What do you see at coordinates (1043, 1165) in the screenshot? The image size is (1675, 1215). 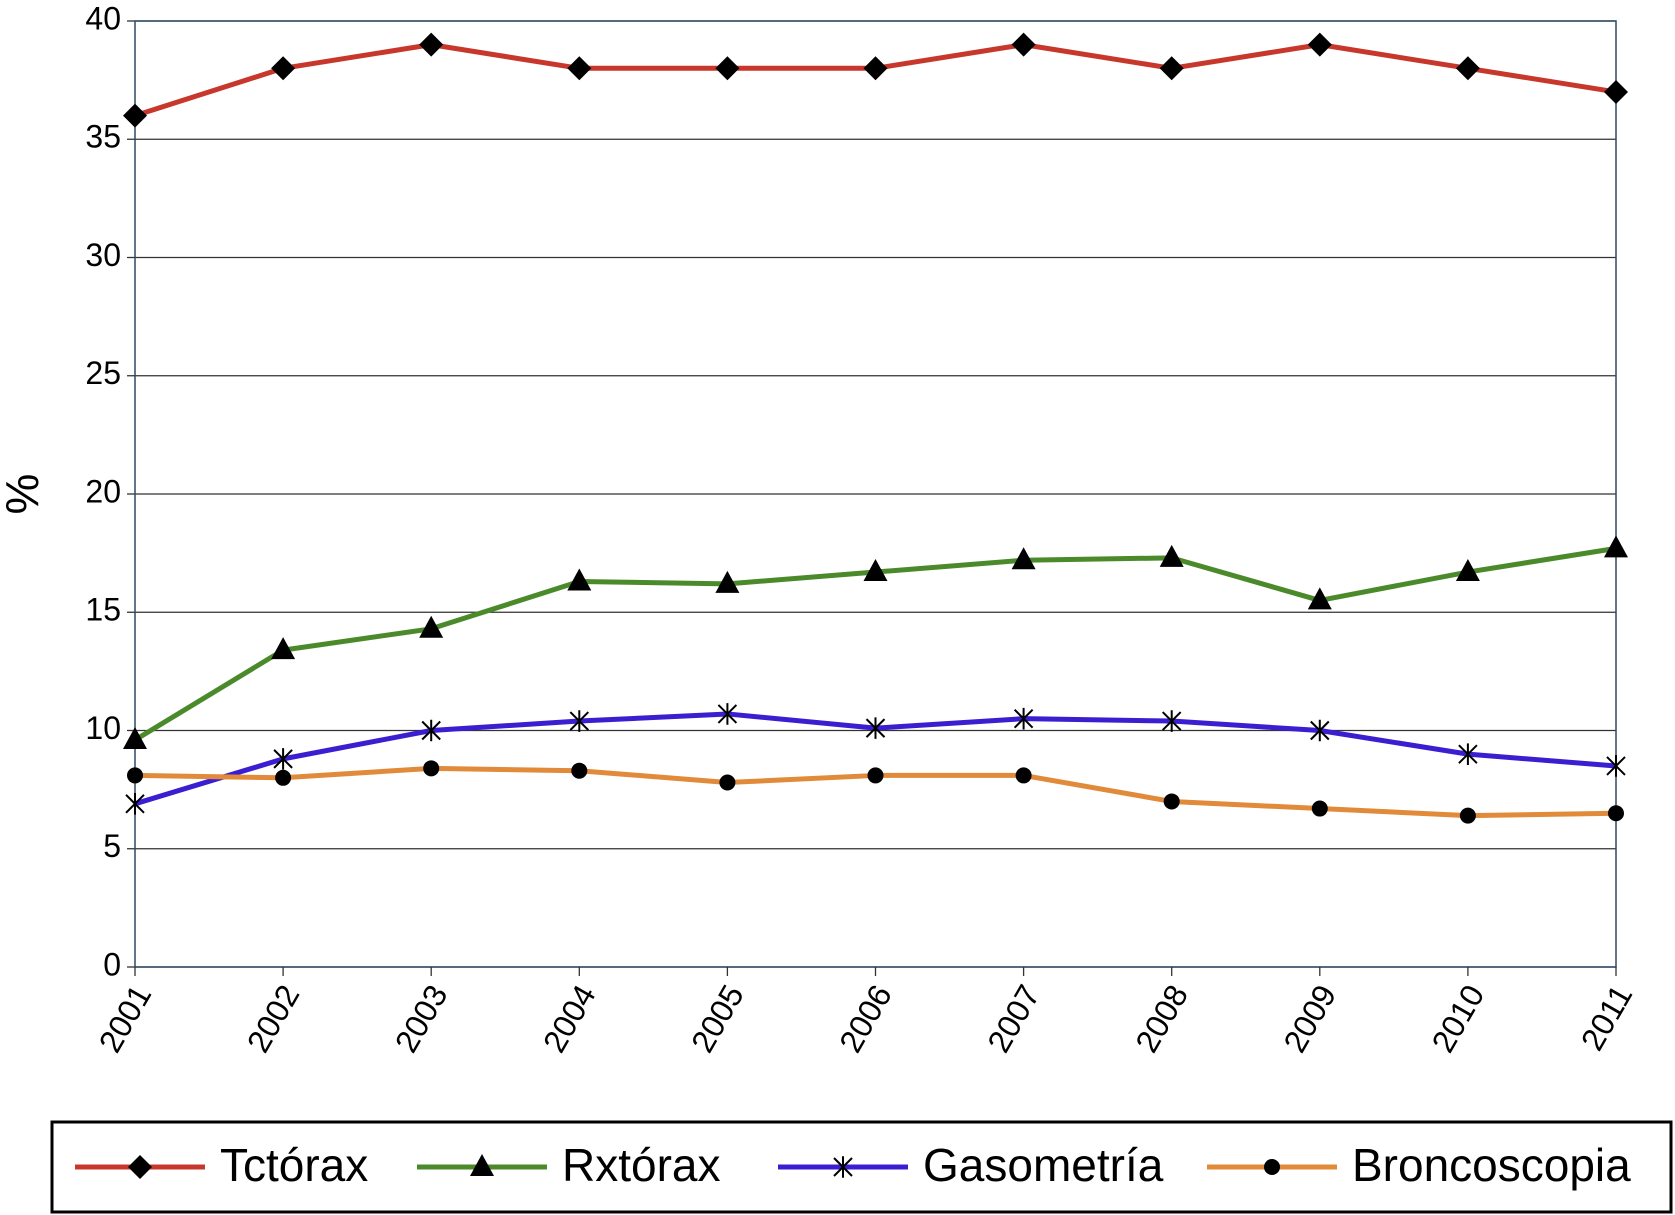 I see `legend-label: Gasometría` at bounding box center [1043, 1165].